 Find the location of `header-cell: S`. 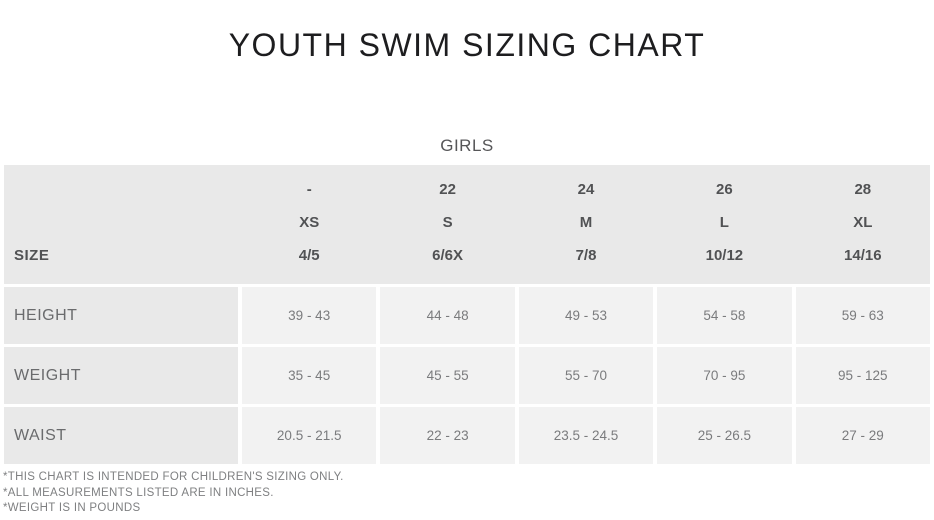

header-cell: S is located at coordinates (447, 222).